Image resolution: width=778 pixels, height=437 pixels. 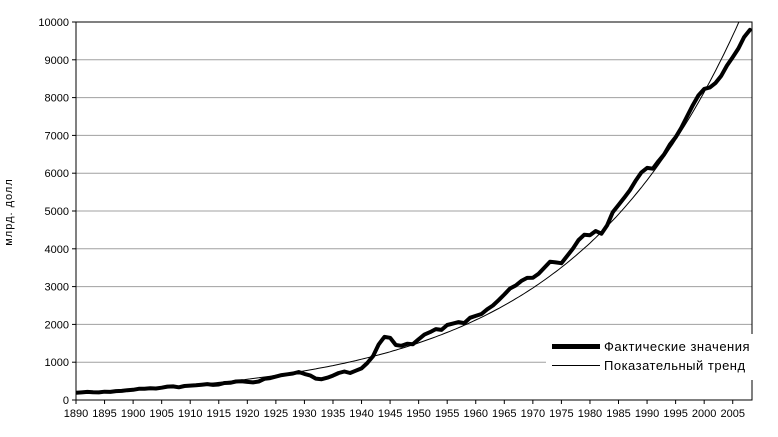 I want to click on y-tick-label: 2000, so click(x=57, y=325).